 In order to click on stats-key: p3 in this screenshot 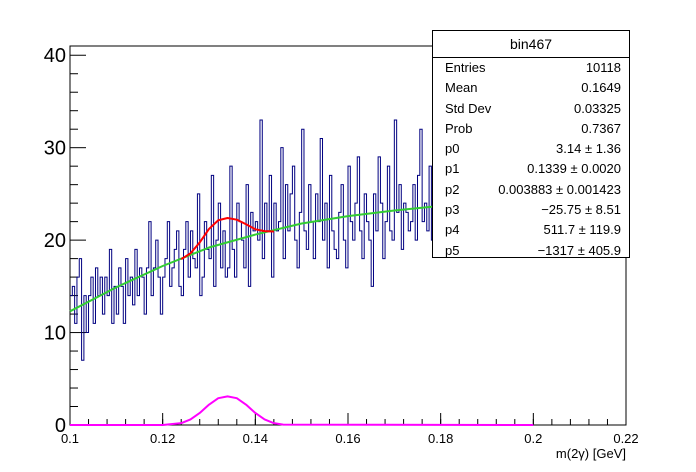, I will do `click(452, 210)`.